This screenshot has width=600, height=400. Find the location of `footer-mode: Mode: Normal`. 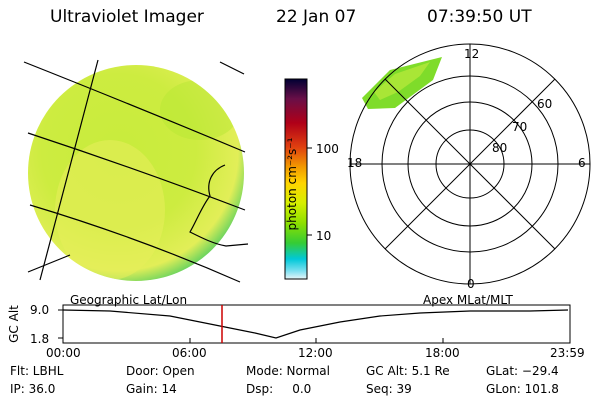

footer-mode: Mode: Normal is located at coordinates (288, 371).